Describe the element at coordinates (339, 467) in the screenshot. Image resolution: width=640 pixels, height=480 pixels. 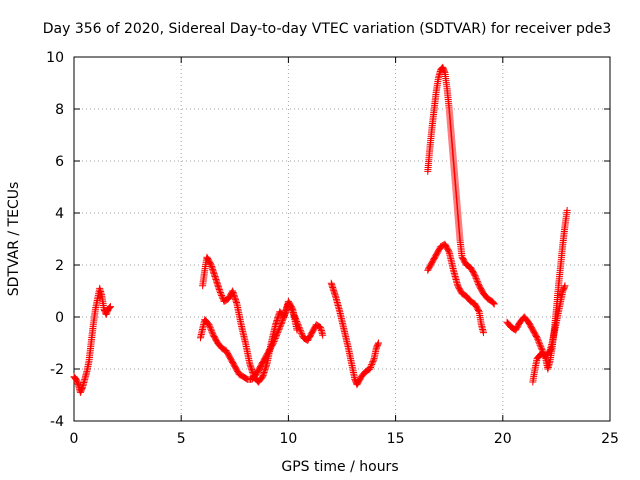
I see `x-axis-label: GPS time / hours` at that location.